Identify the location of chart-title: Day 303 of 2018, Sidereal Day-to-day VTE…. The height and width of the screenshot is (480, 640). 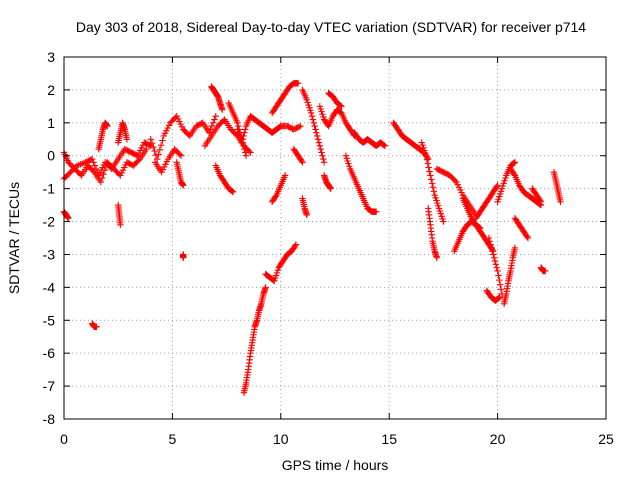
(331, 27).